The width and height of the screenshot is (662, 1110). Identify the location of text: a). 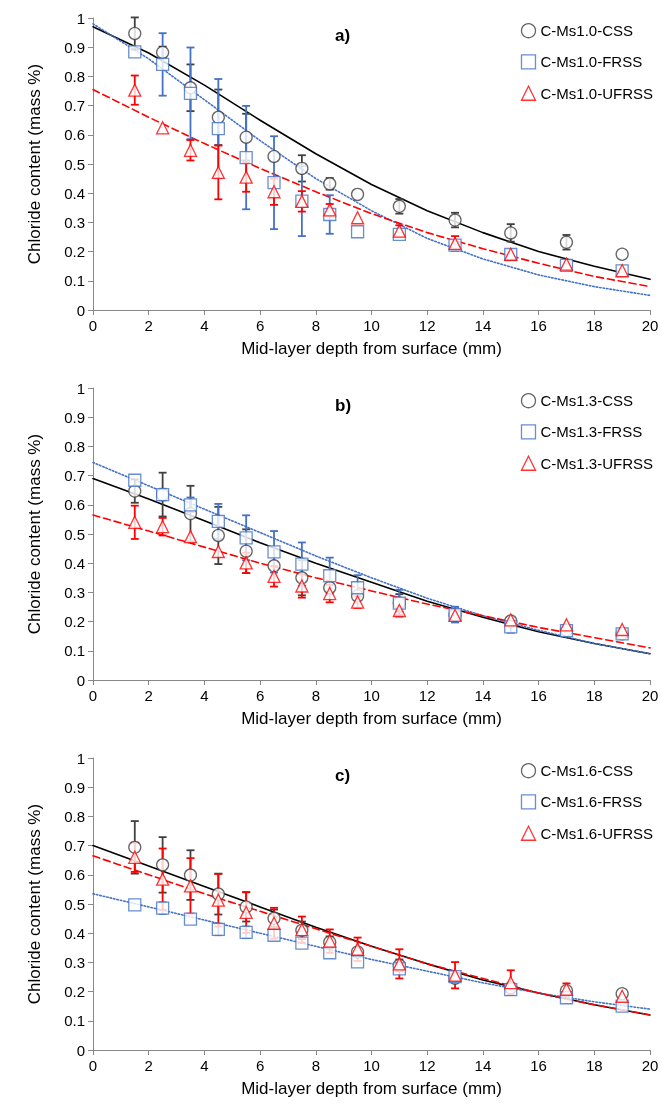
(343, 35).